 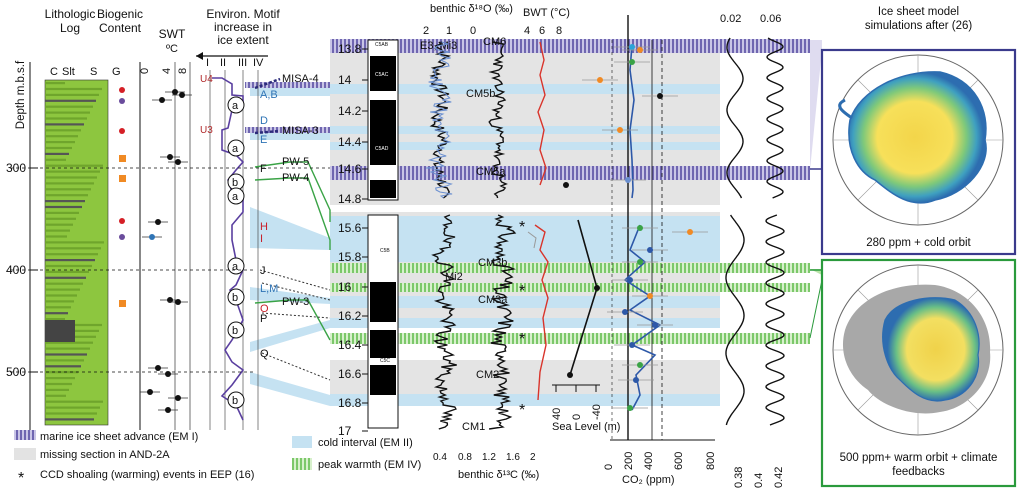 I want to click on co2-tick-400: 400, so click(x=649, y=461).